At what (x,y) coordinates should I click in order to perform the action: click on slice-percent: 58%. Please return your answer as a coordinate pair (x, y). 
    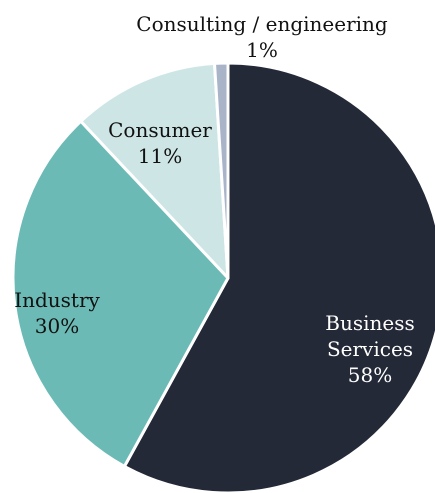
    Looking at the image, I should click on (370, 375).